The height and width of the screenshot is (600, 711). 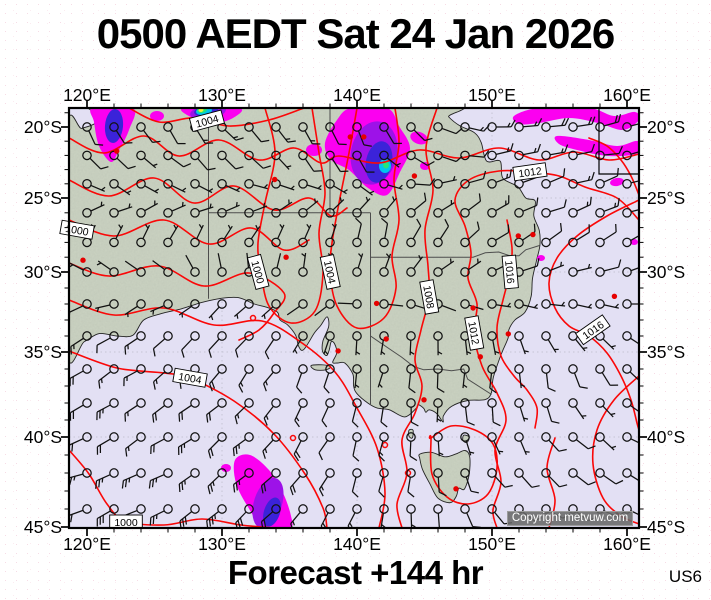 What do you see at coordinates (533, 234) in the screenshot?
I see `city-dot-brisbane` at bounding box center [533, 234].